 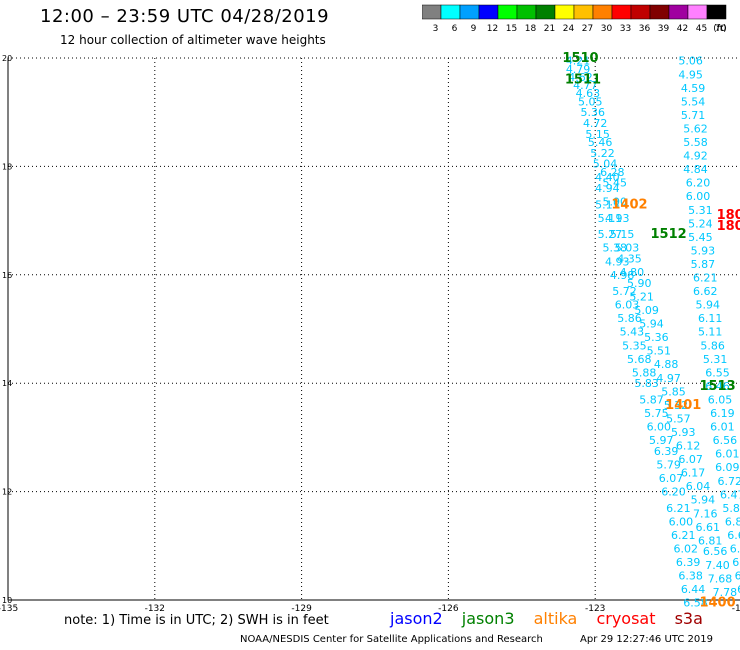 I want to click on x-tick-label: -123, so click(x=595, y=608).